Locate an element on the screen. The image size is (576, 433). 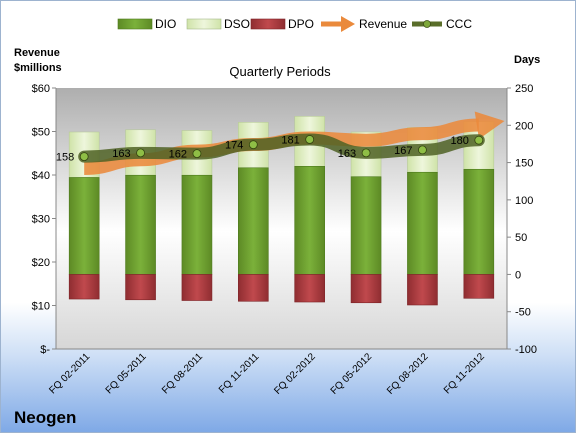
legend-swatch-revenue is located at coordinates (338, 24).